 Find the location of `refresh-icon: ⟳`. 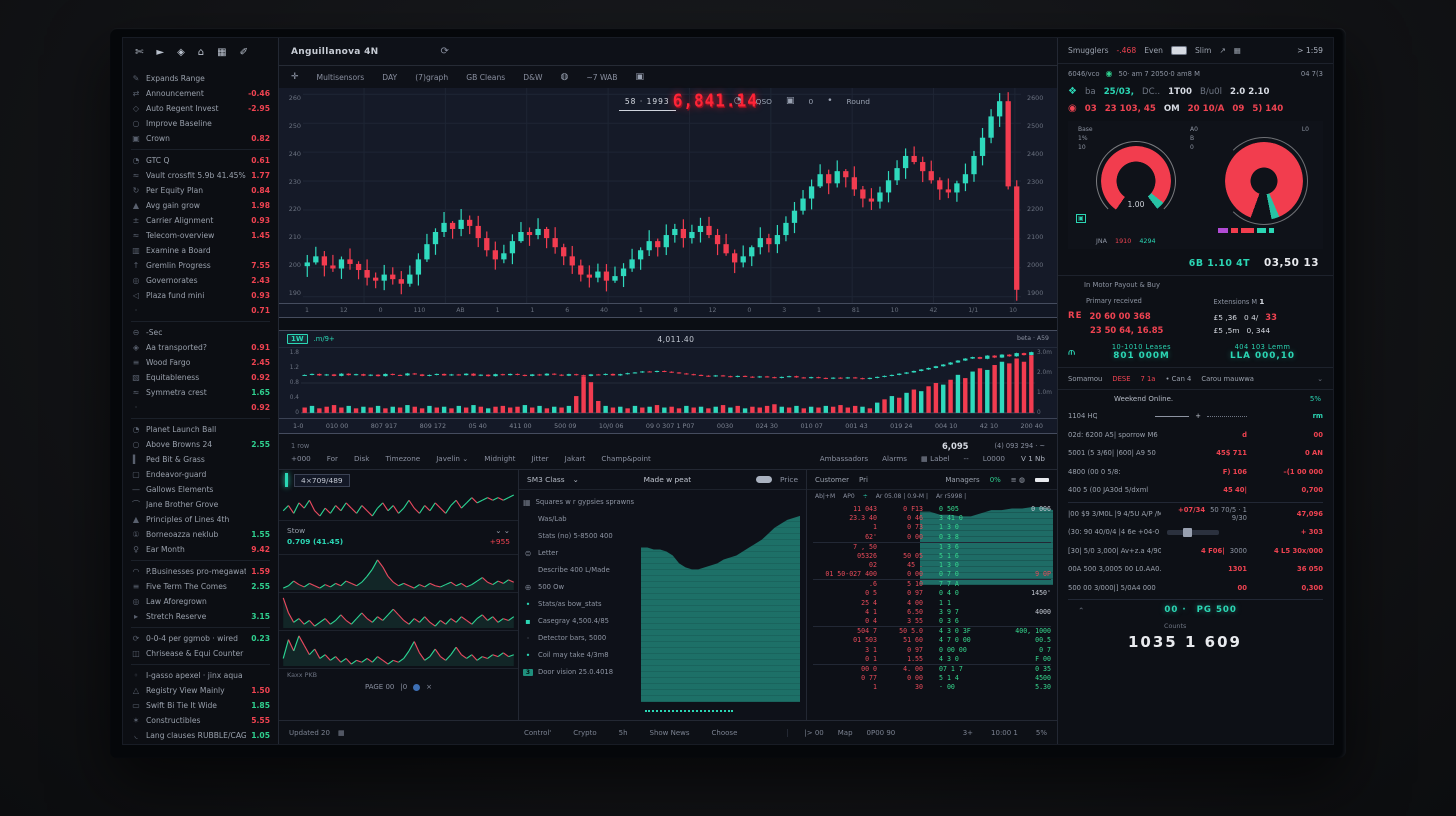

refresh-icon: ⟳ is located at coordinates (444, 51).